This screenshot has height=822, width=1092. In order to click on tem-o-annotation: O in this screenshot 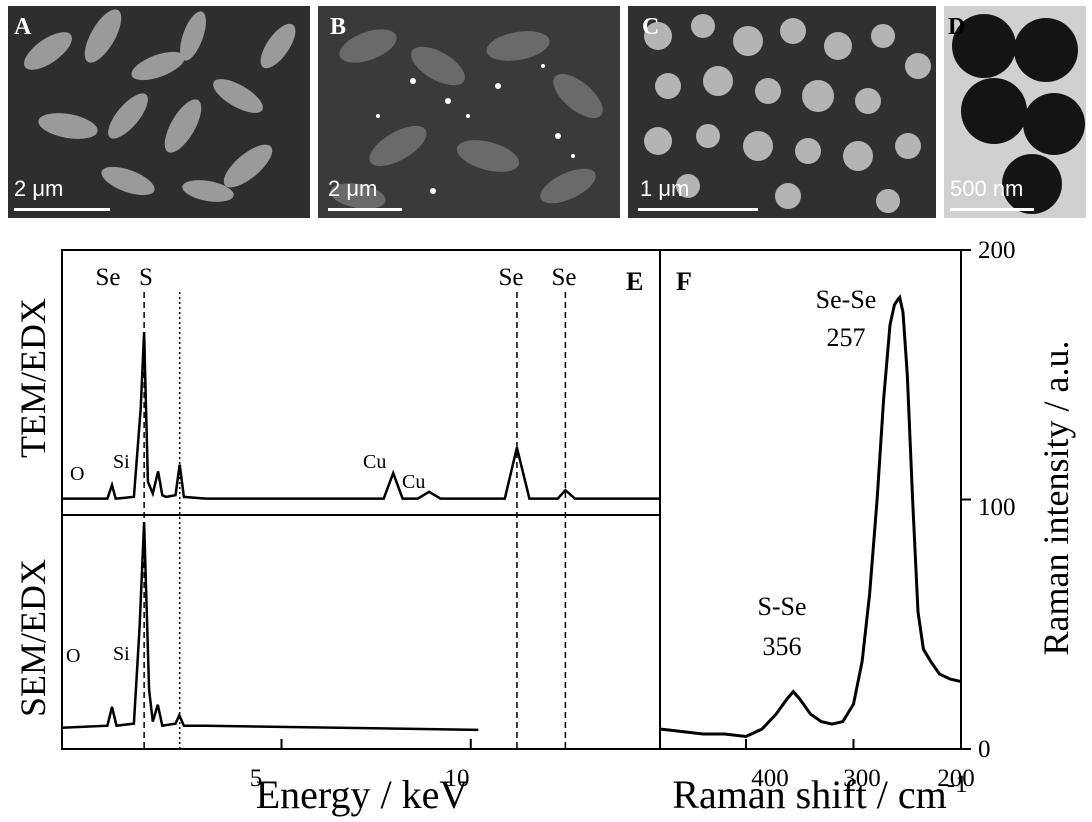, I will do `click(77, 474)`.